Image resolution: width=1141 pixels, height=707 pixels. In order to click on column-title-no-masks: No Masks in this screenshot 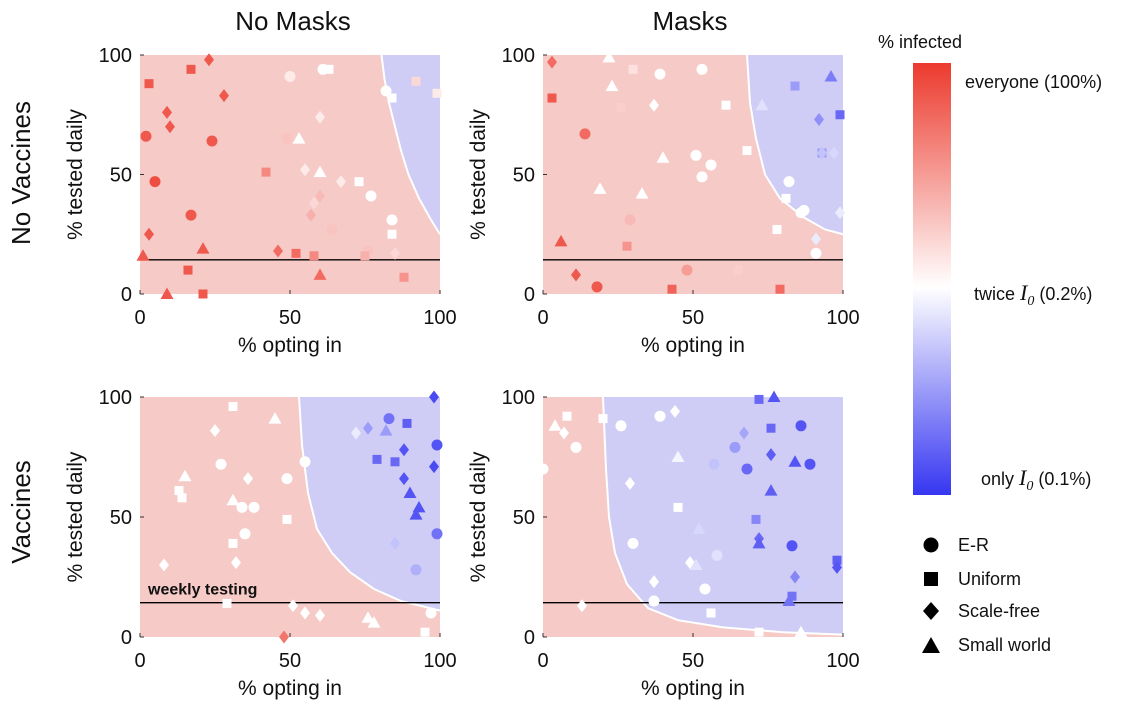, I will do `click(293, 21)`.